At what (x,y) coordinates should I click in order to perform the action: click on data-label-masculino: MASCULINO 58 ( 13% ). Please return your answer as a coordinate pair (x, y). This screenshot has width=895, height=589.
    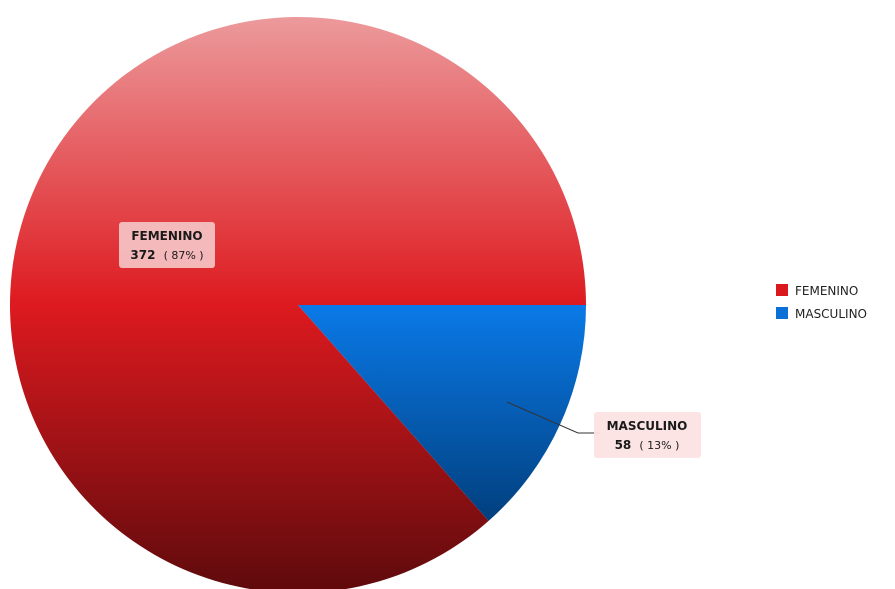
    Looking at the image, I should click on (647, 435).